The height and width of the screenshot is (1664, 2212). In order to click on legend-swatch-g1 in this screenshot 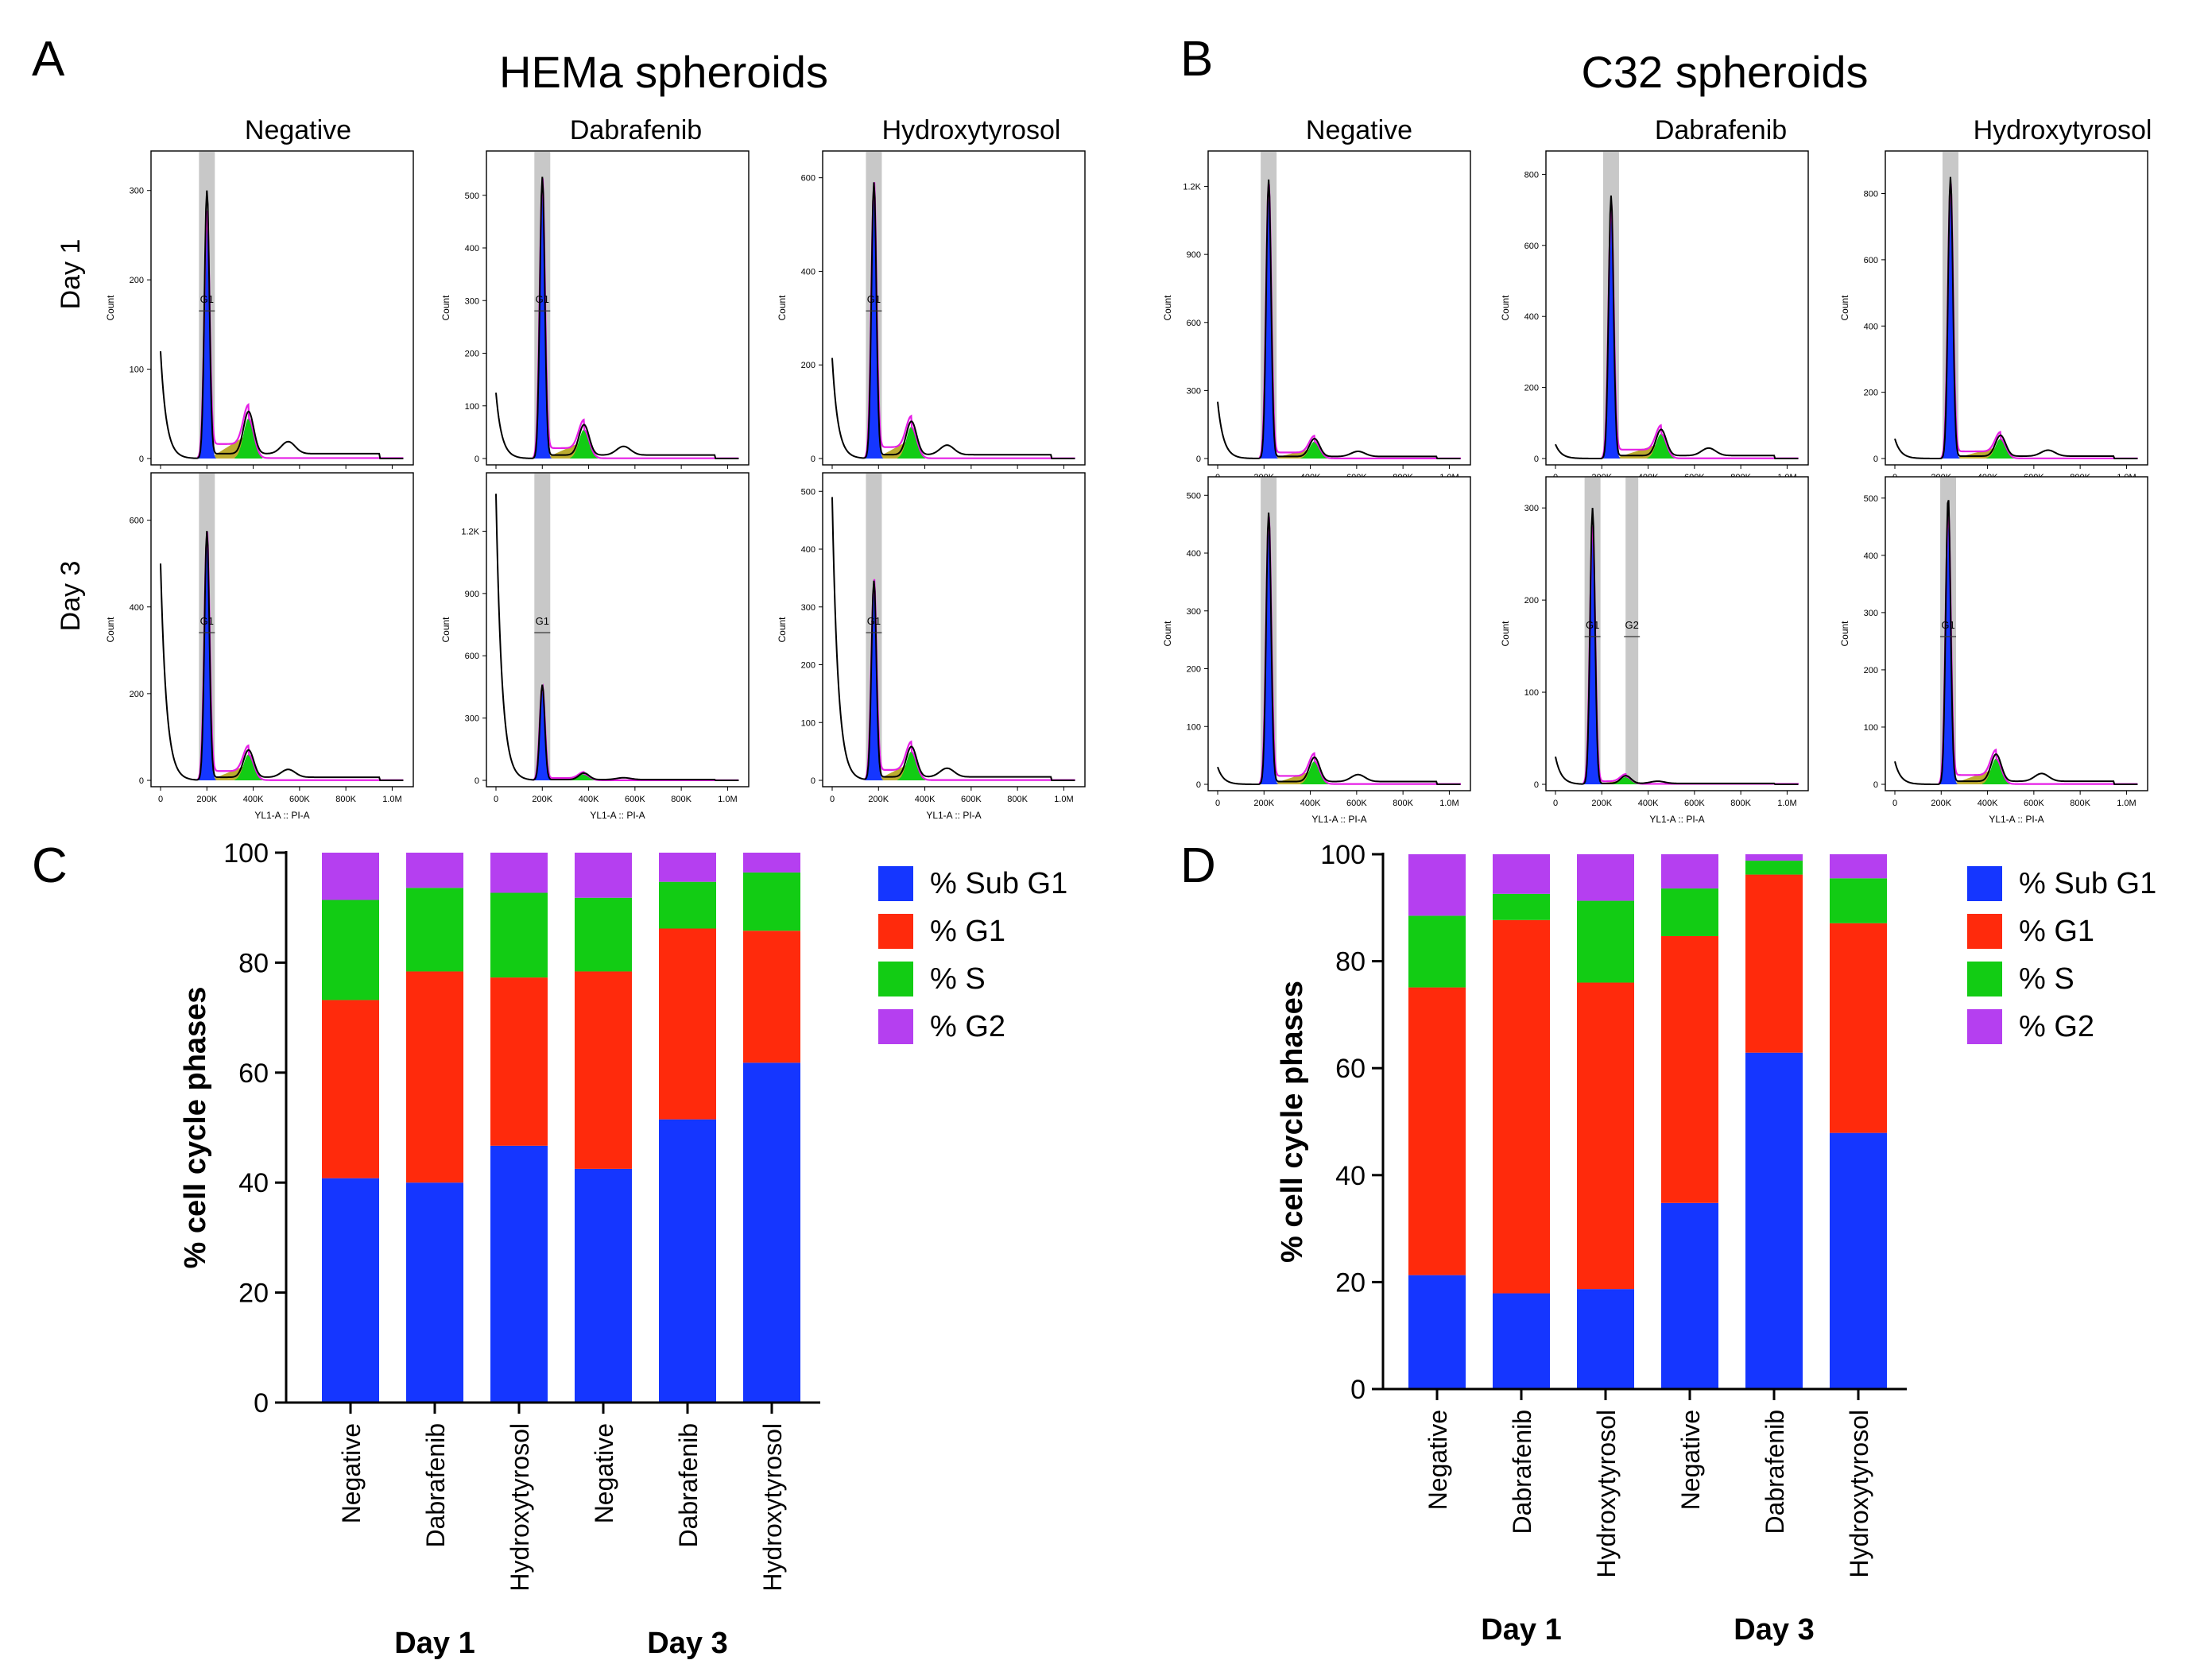, I will do `click(1984, 931)`.